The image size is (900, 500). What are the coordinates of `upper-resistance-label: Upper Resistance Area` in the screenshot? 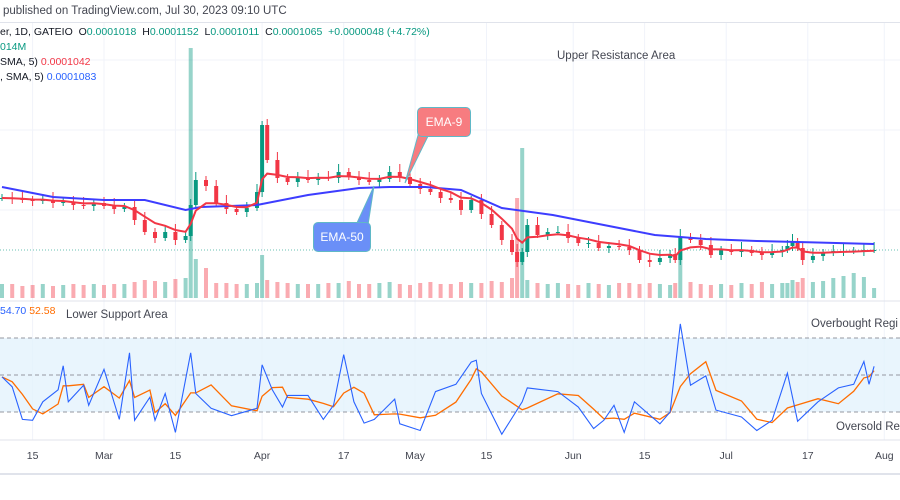 It's located at (616, 56).